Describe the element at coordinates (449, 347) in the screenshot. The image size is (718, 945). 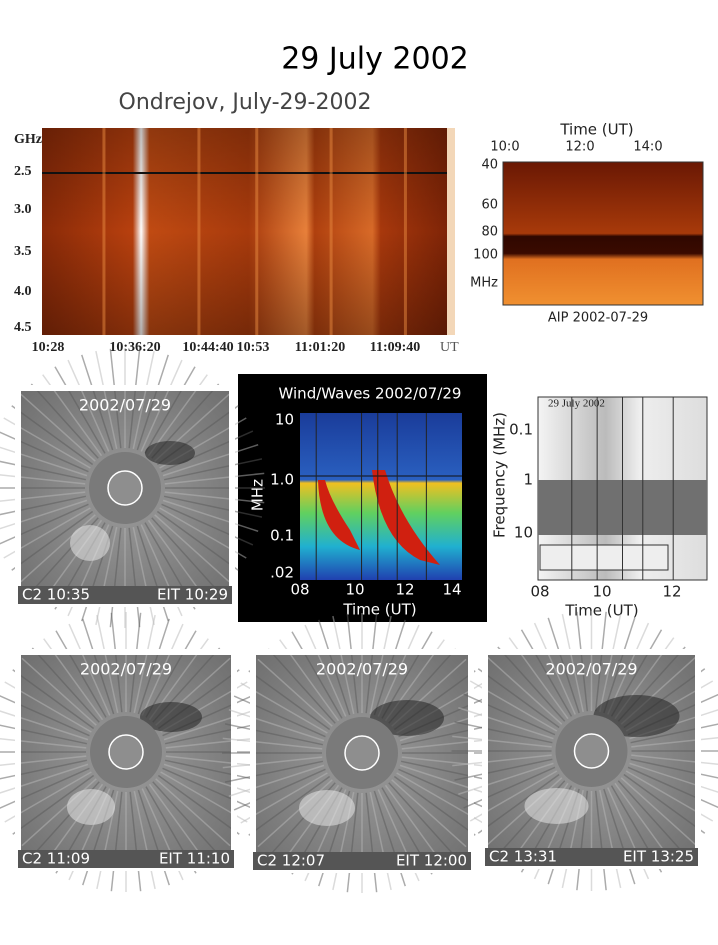
I see `x-unit: UT` at that location.